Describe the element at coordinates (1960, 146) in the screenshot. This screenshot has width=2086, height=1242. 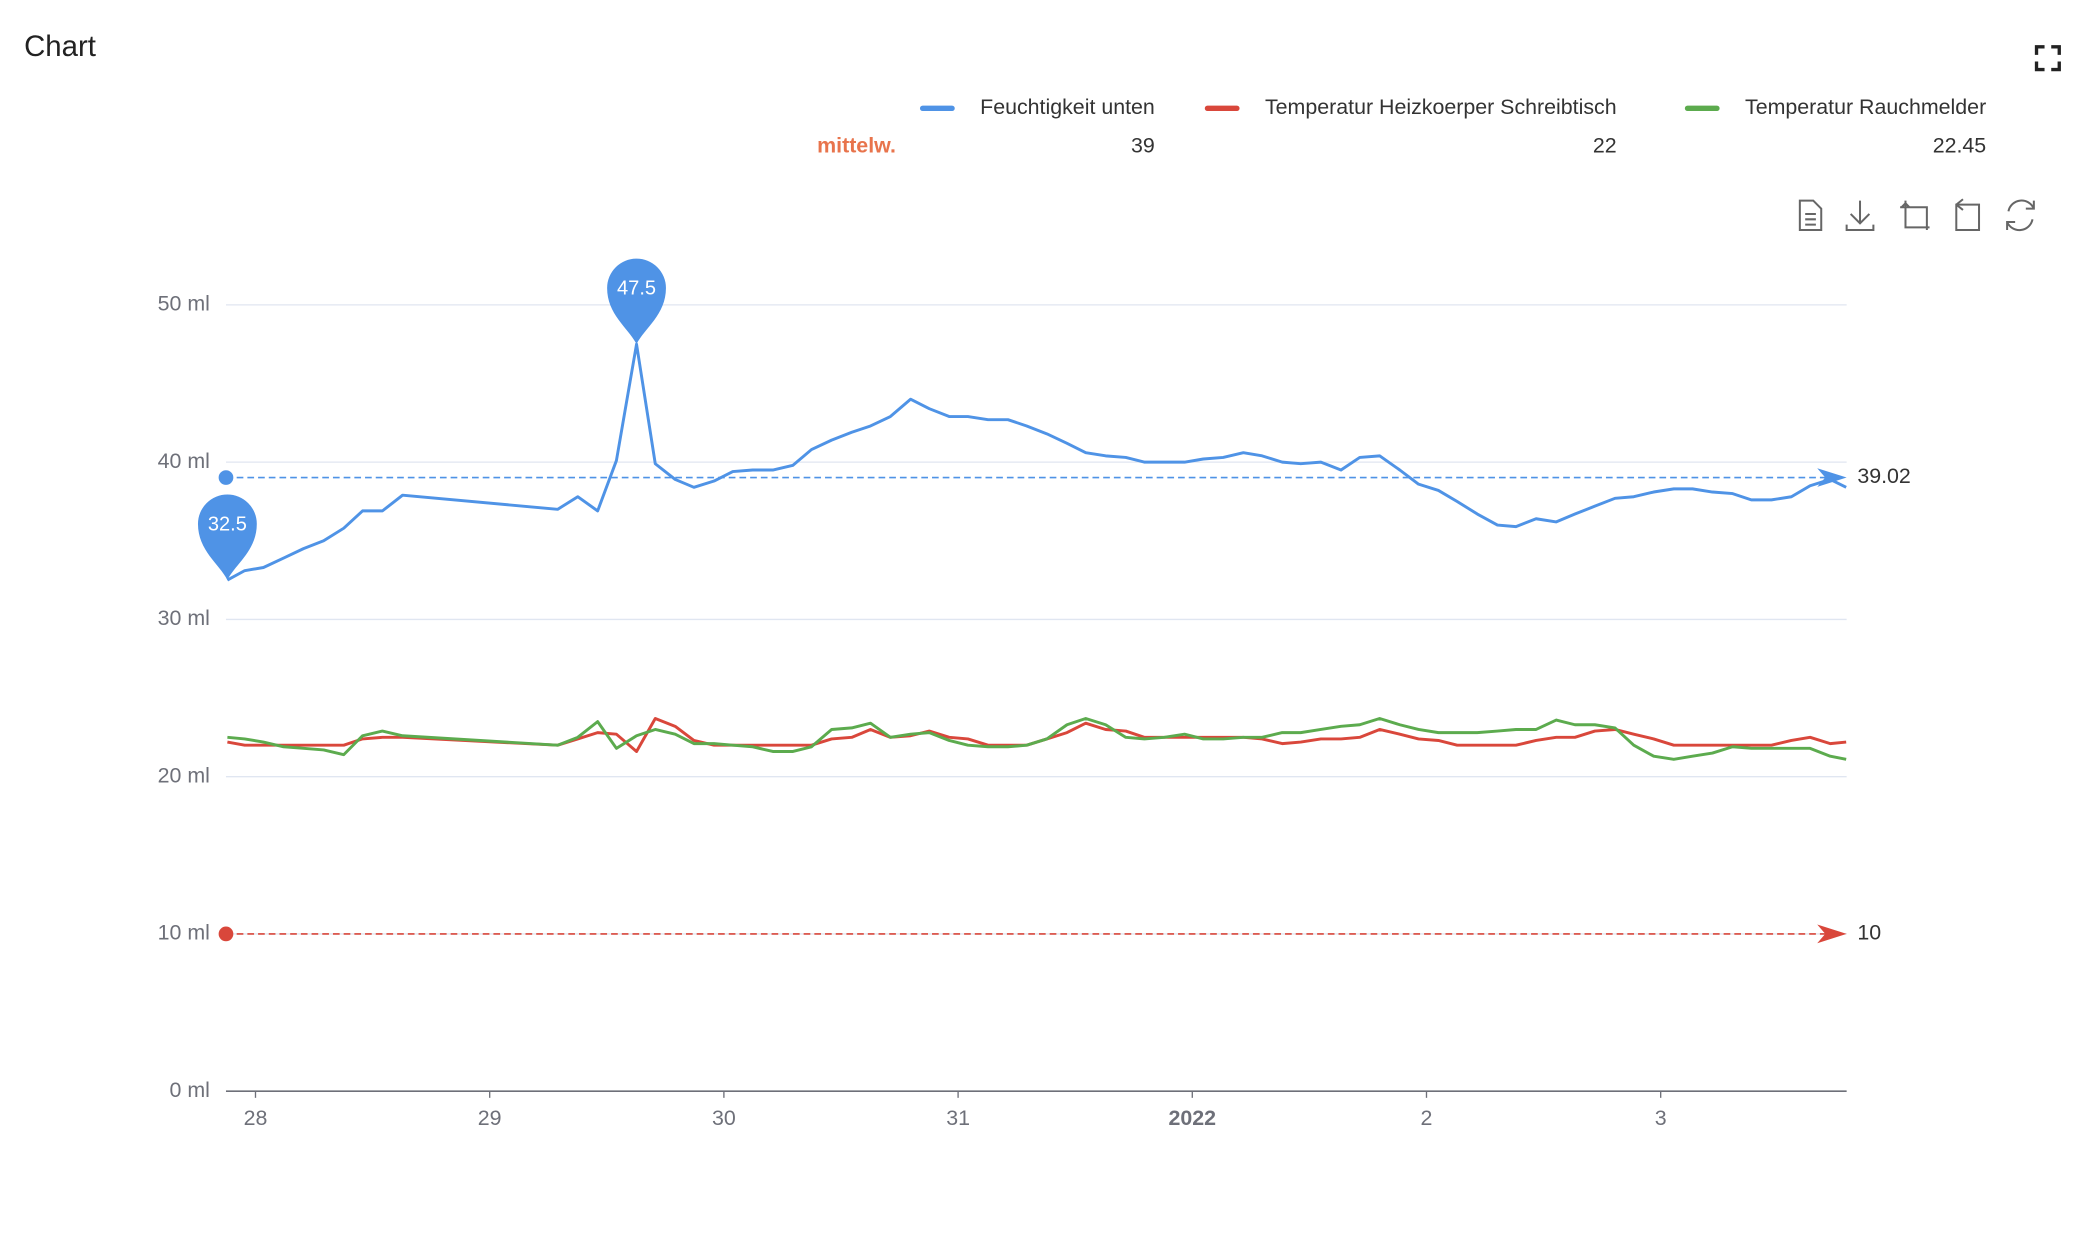
I see `legend-mean: 22.45` at that location.